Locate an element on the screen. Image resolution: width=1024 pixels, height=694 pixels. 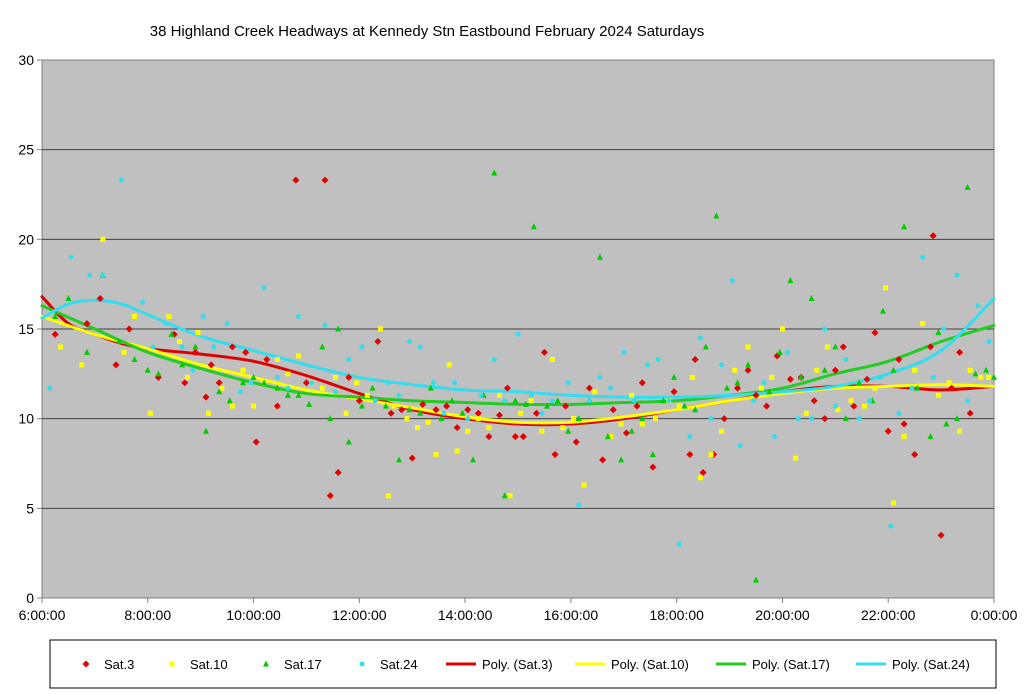
y-tick-label: 20 is located at coordinates (26, 239).